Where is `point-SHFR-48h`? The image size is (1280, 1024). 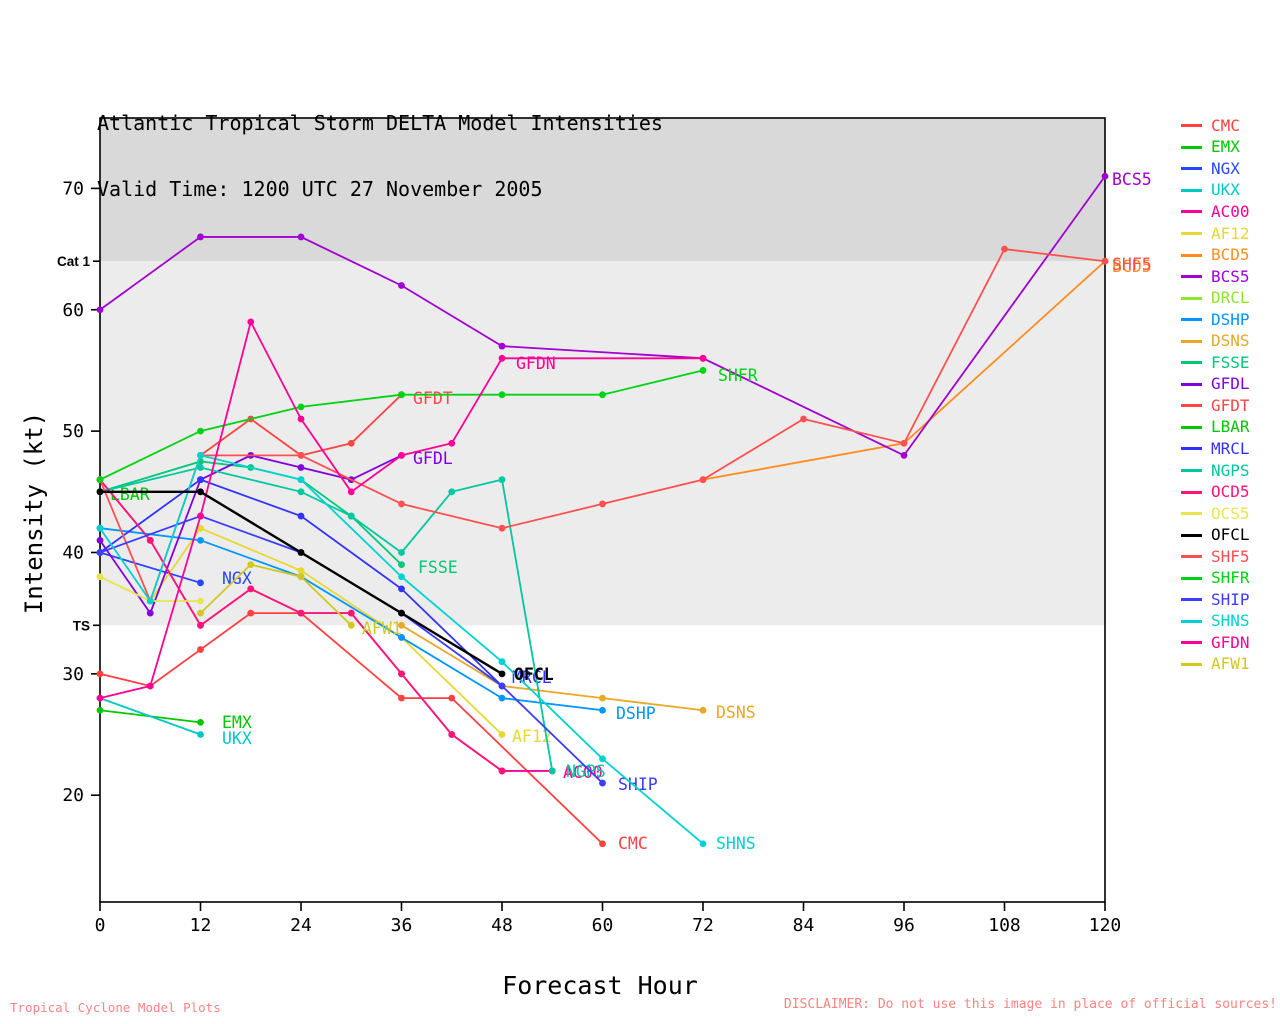
point-SHFR-48h is located at coordinates (502, 395).